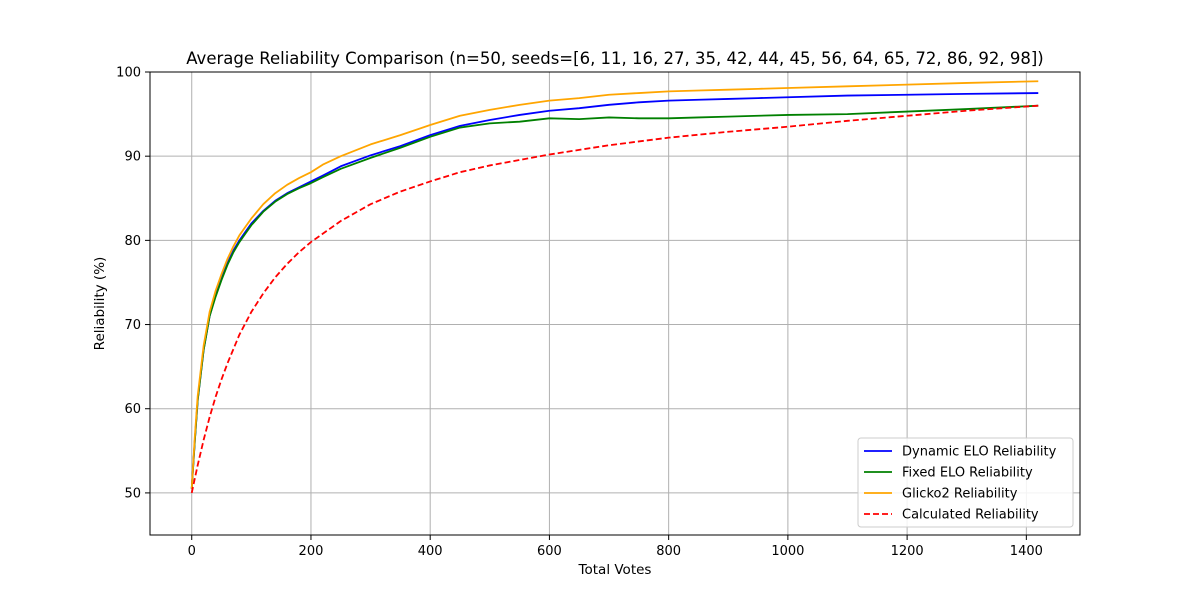 This screenshot has height=604, width=1200. Describe the element at coordinates (100, 304) in the screenshot. I see `y-axis-label: Reliability (%)` at that location.